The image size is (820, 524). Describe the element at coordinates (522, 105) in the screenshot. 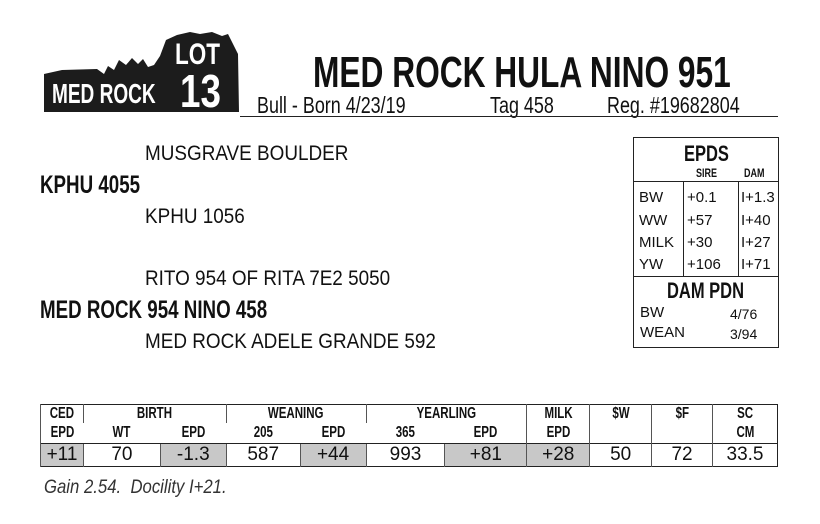

I see `tag: Tag 458` at that location.